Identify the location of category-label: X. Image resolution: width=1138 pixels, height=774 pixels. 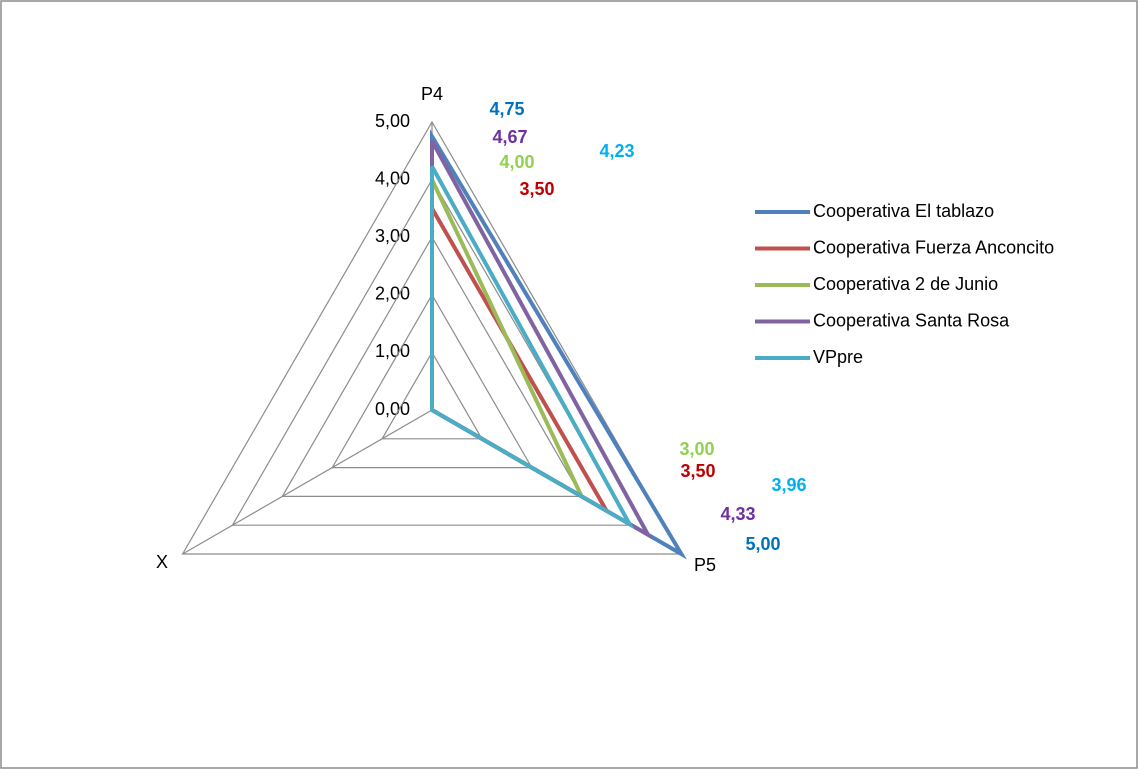
(162, 562).